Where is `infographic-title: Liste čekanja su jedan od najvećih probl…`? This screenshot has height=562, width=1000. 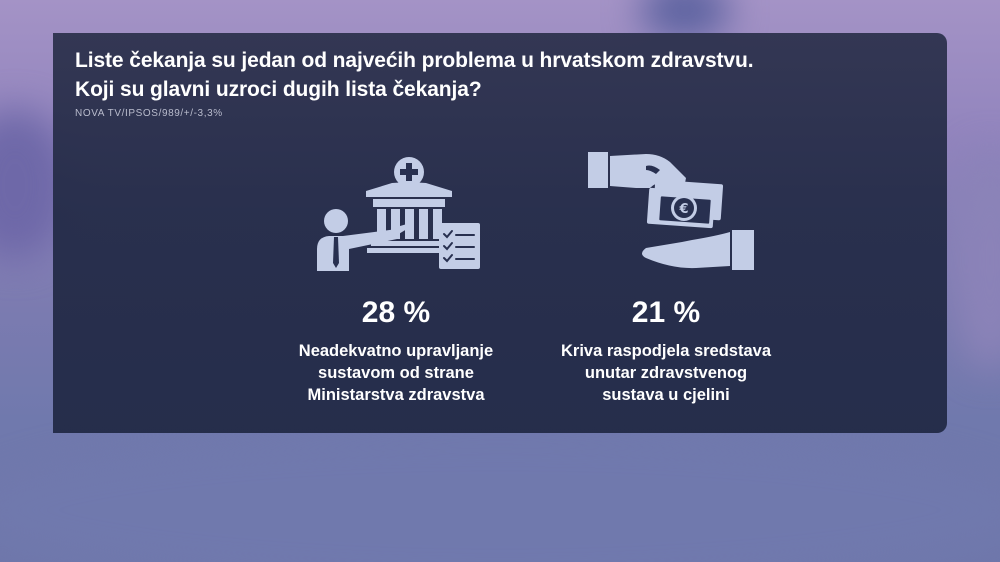 infographic-title: Liste čekanja su jedan od najvećih probl… is located at coordinates (414, 75).